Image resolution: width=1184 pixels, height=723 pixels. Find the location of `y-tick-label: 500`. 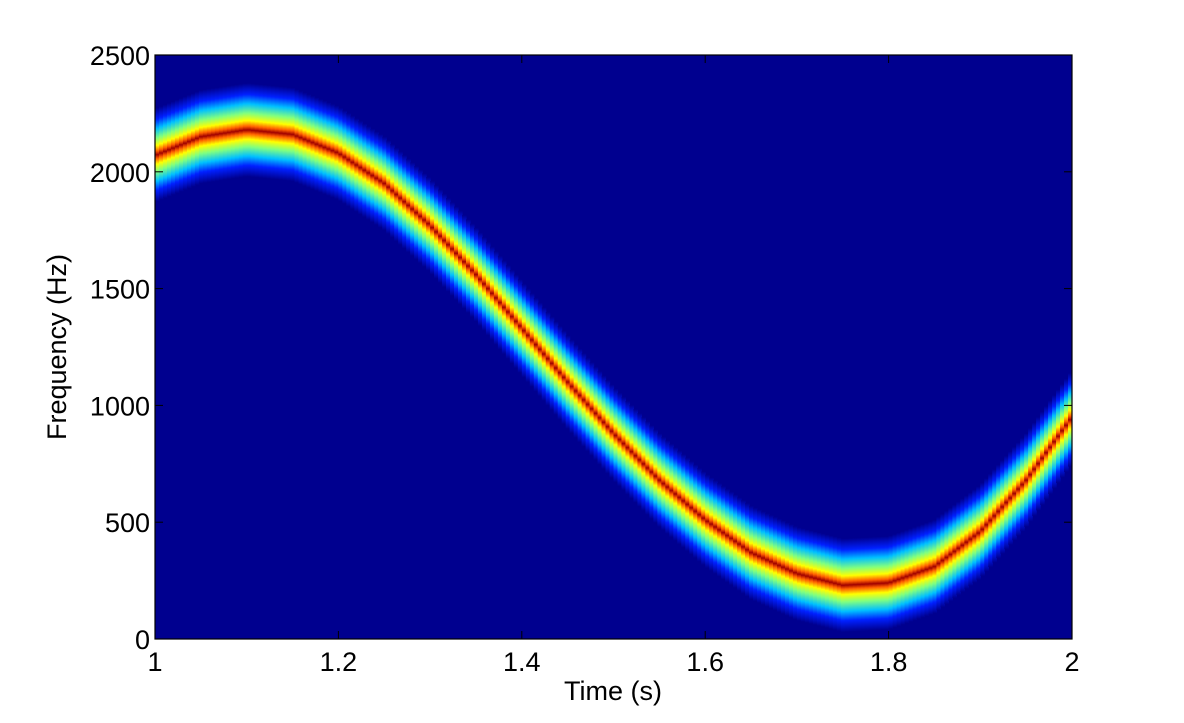

y-tick-label: 500 is located at coordinates (127, 523).